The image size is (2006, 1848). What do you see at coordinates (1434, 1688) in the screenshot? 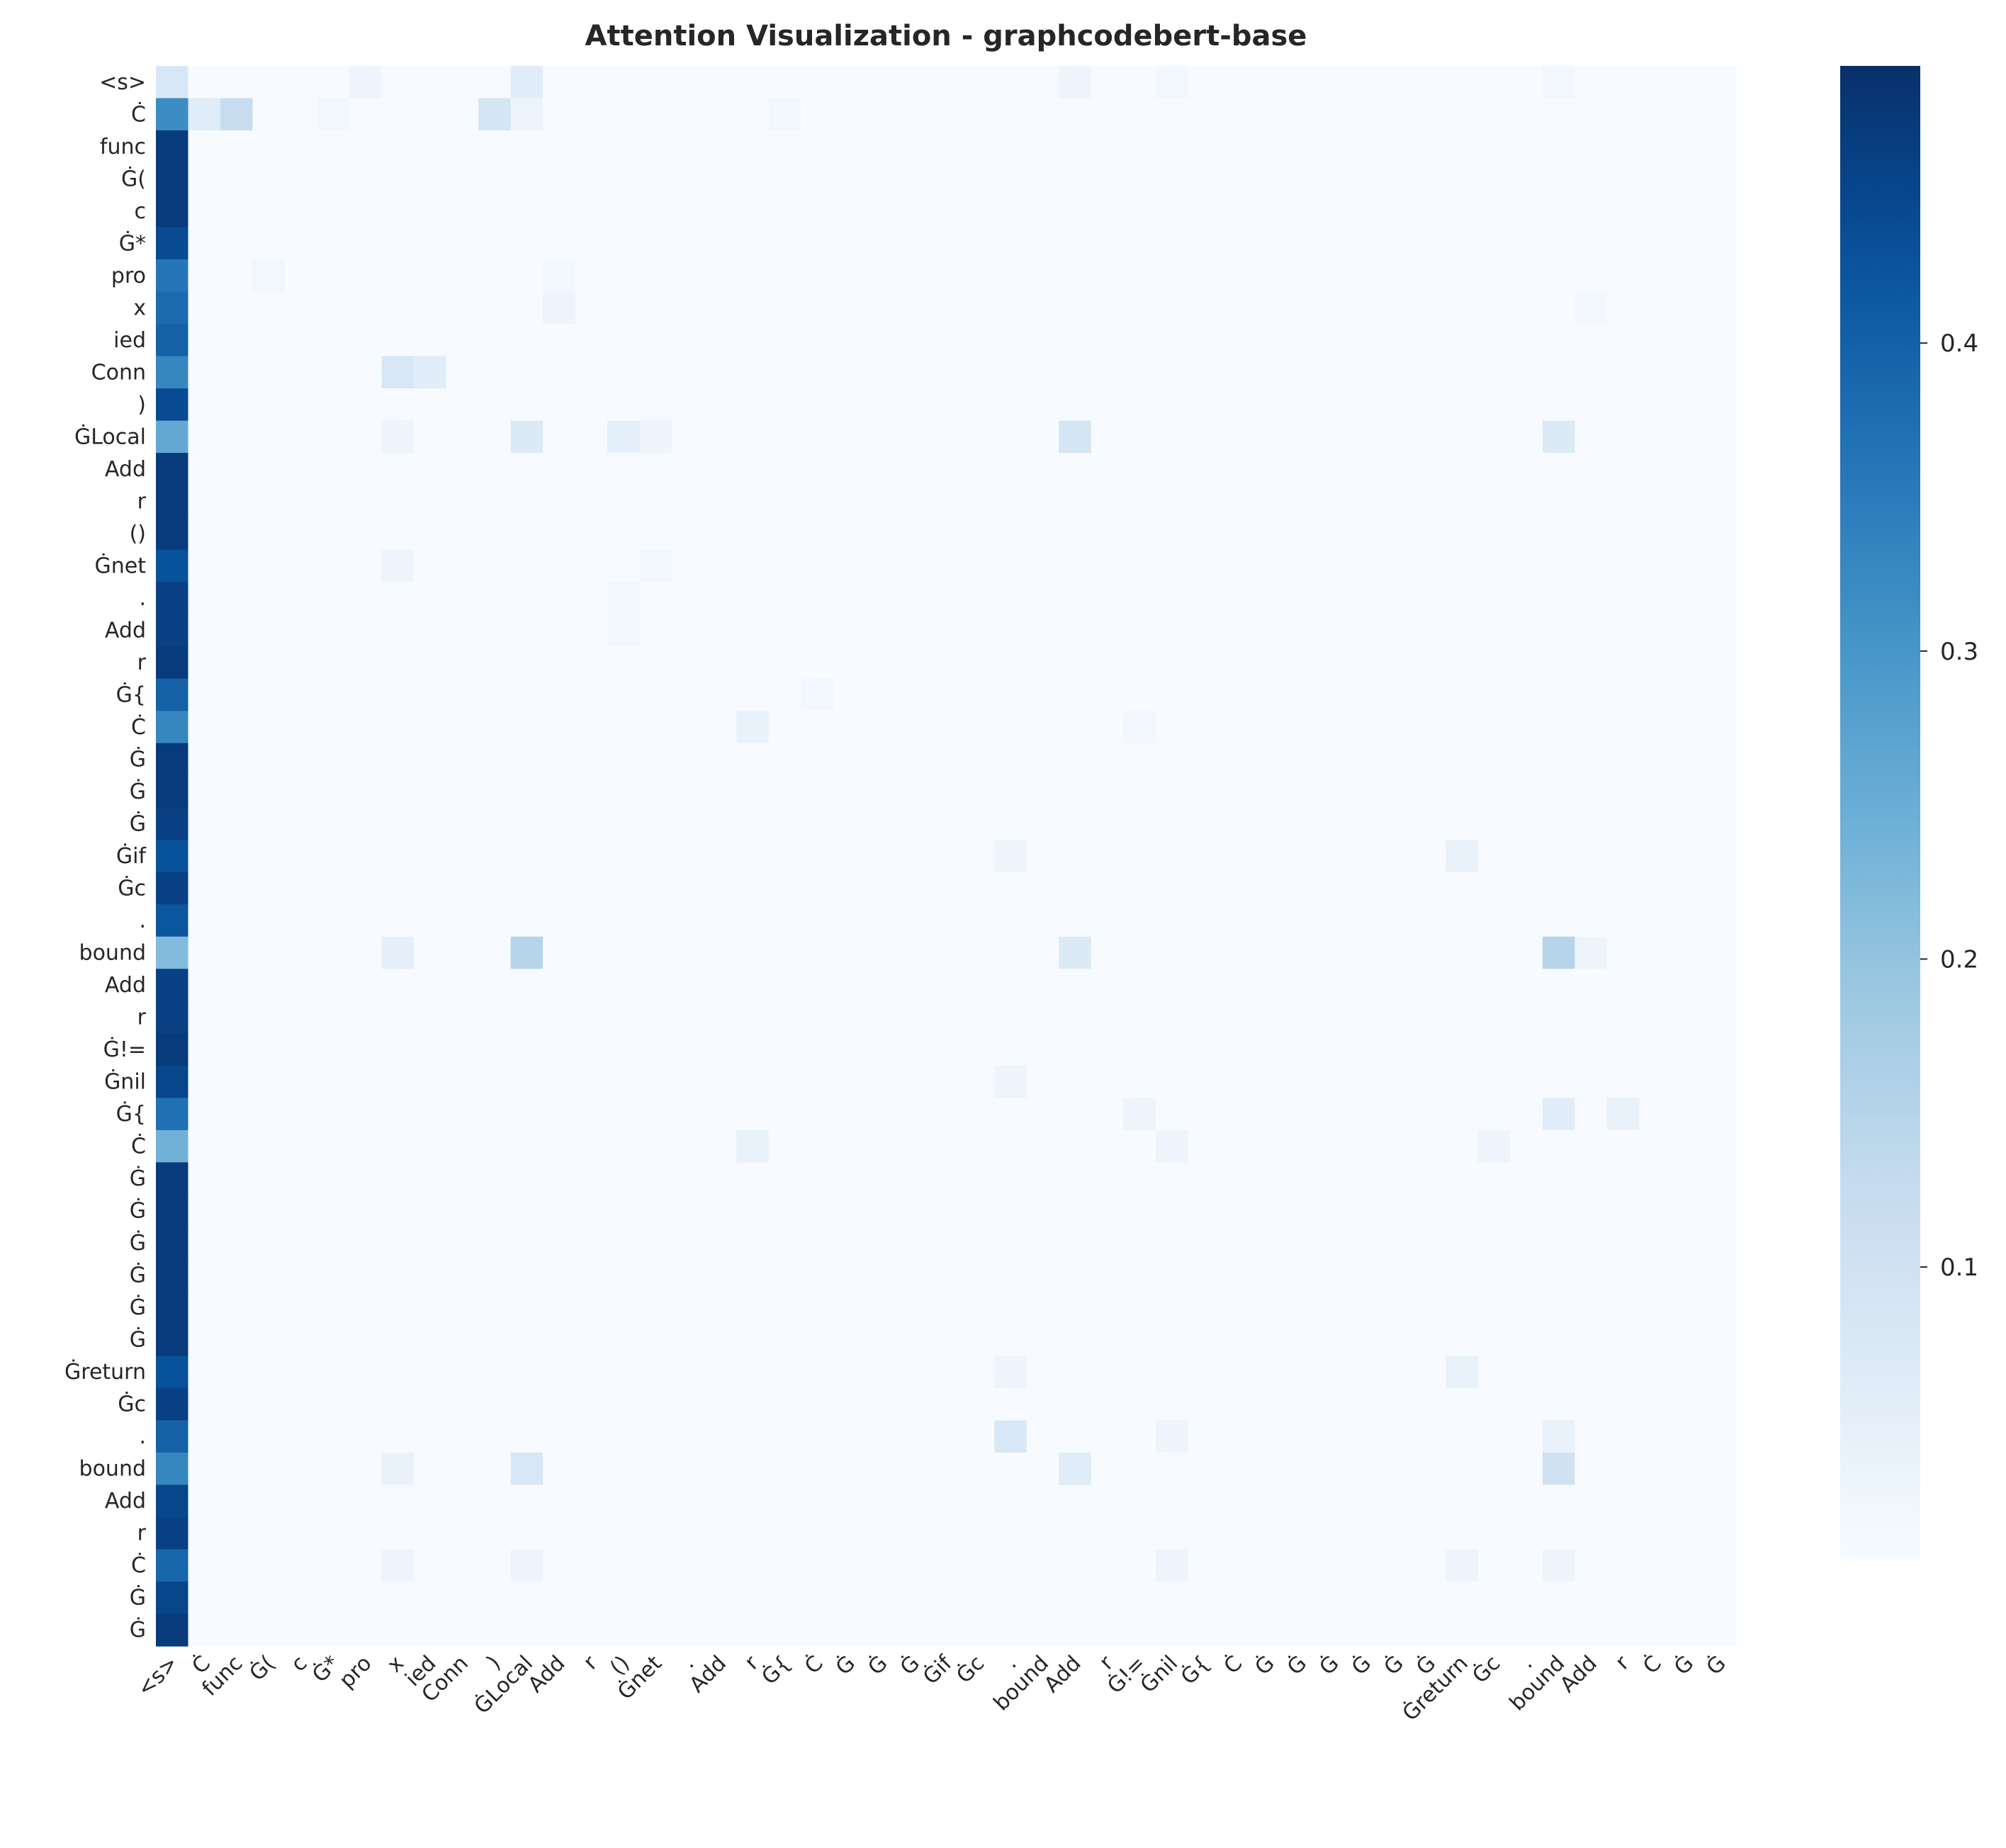
I see `x-tick-label: Ġreturn` at bounding box center [1434, 1688].